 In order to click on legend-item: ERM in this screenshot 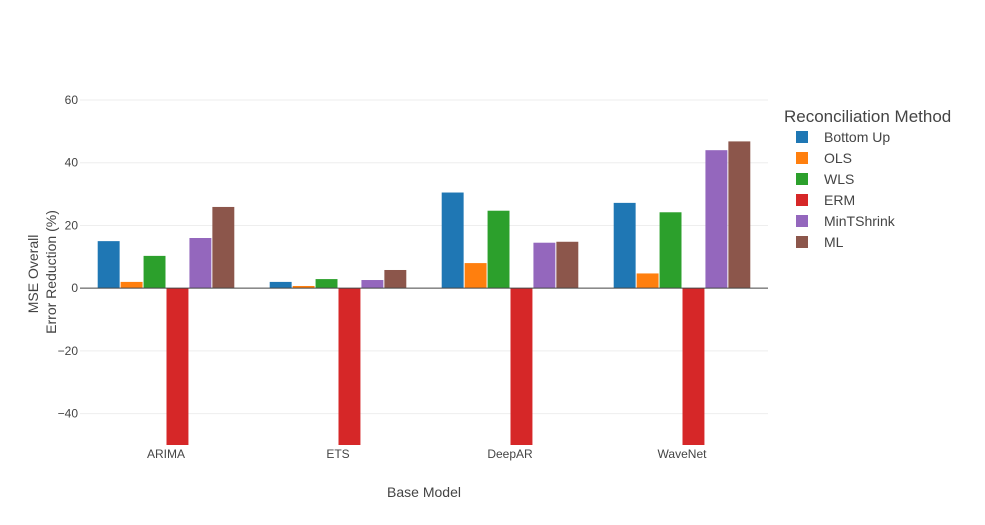, I will do `click(825, 200)`.